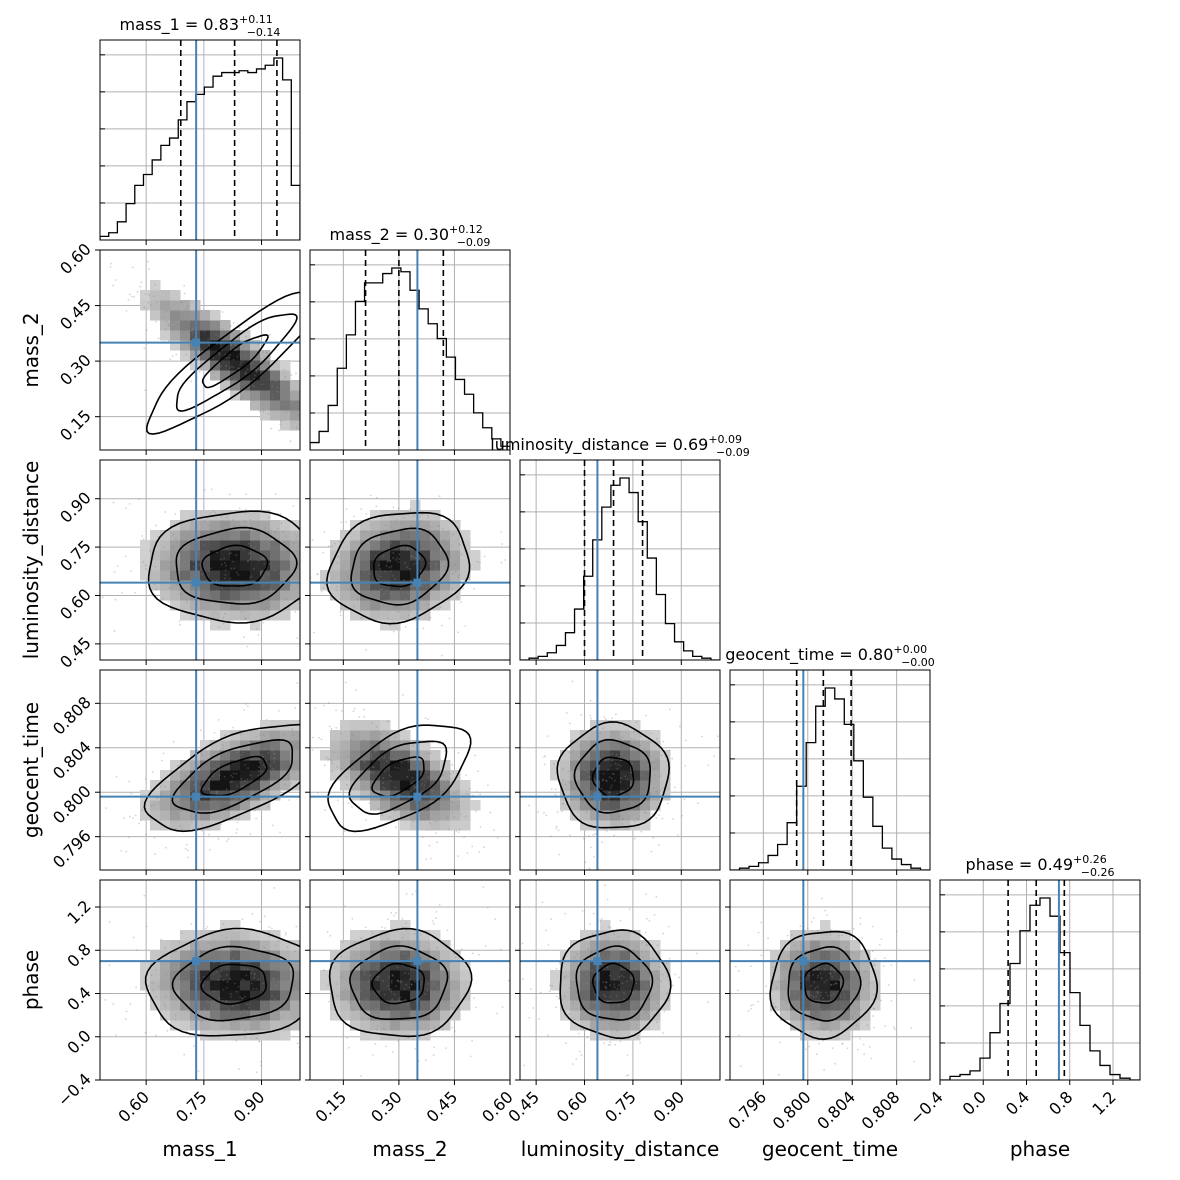 This screenshot has width=1180, height=1180. I want to click on truth-marker, so click(803, 961).